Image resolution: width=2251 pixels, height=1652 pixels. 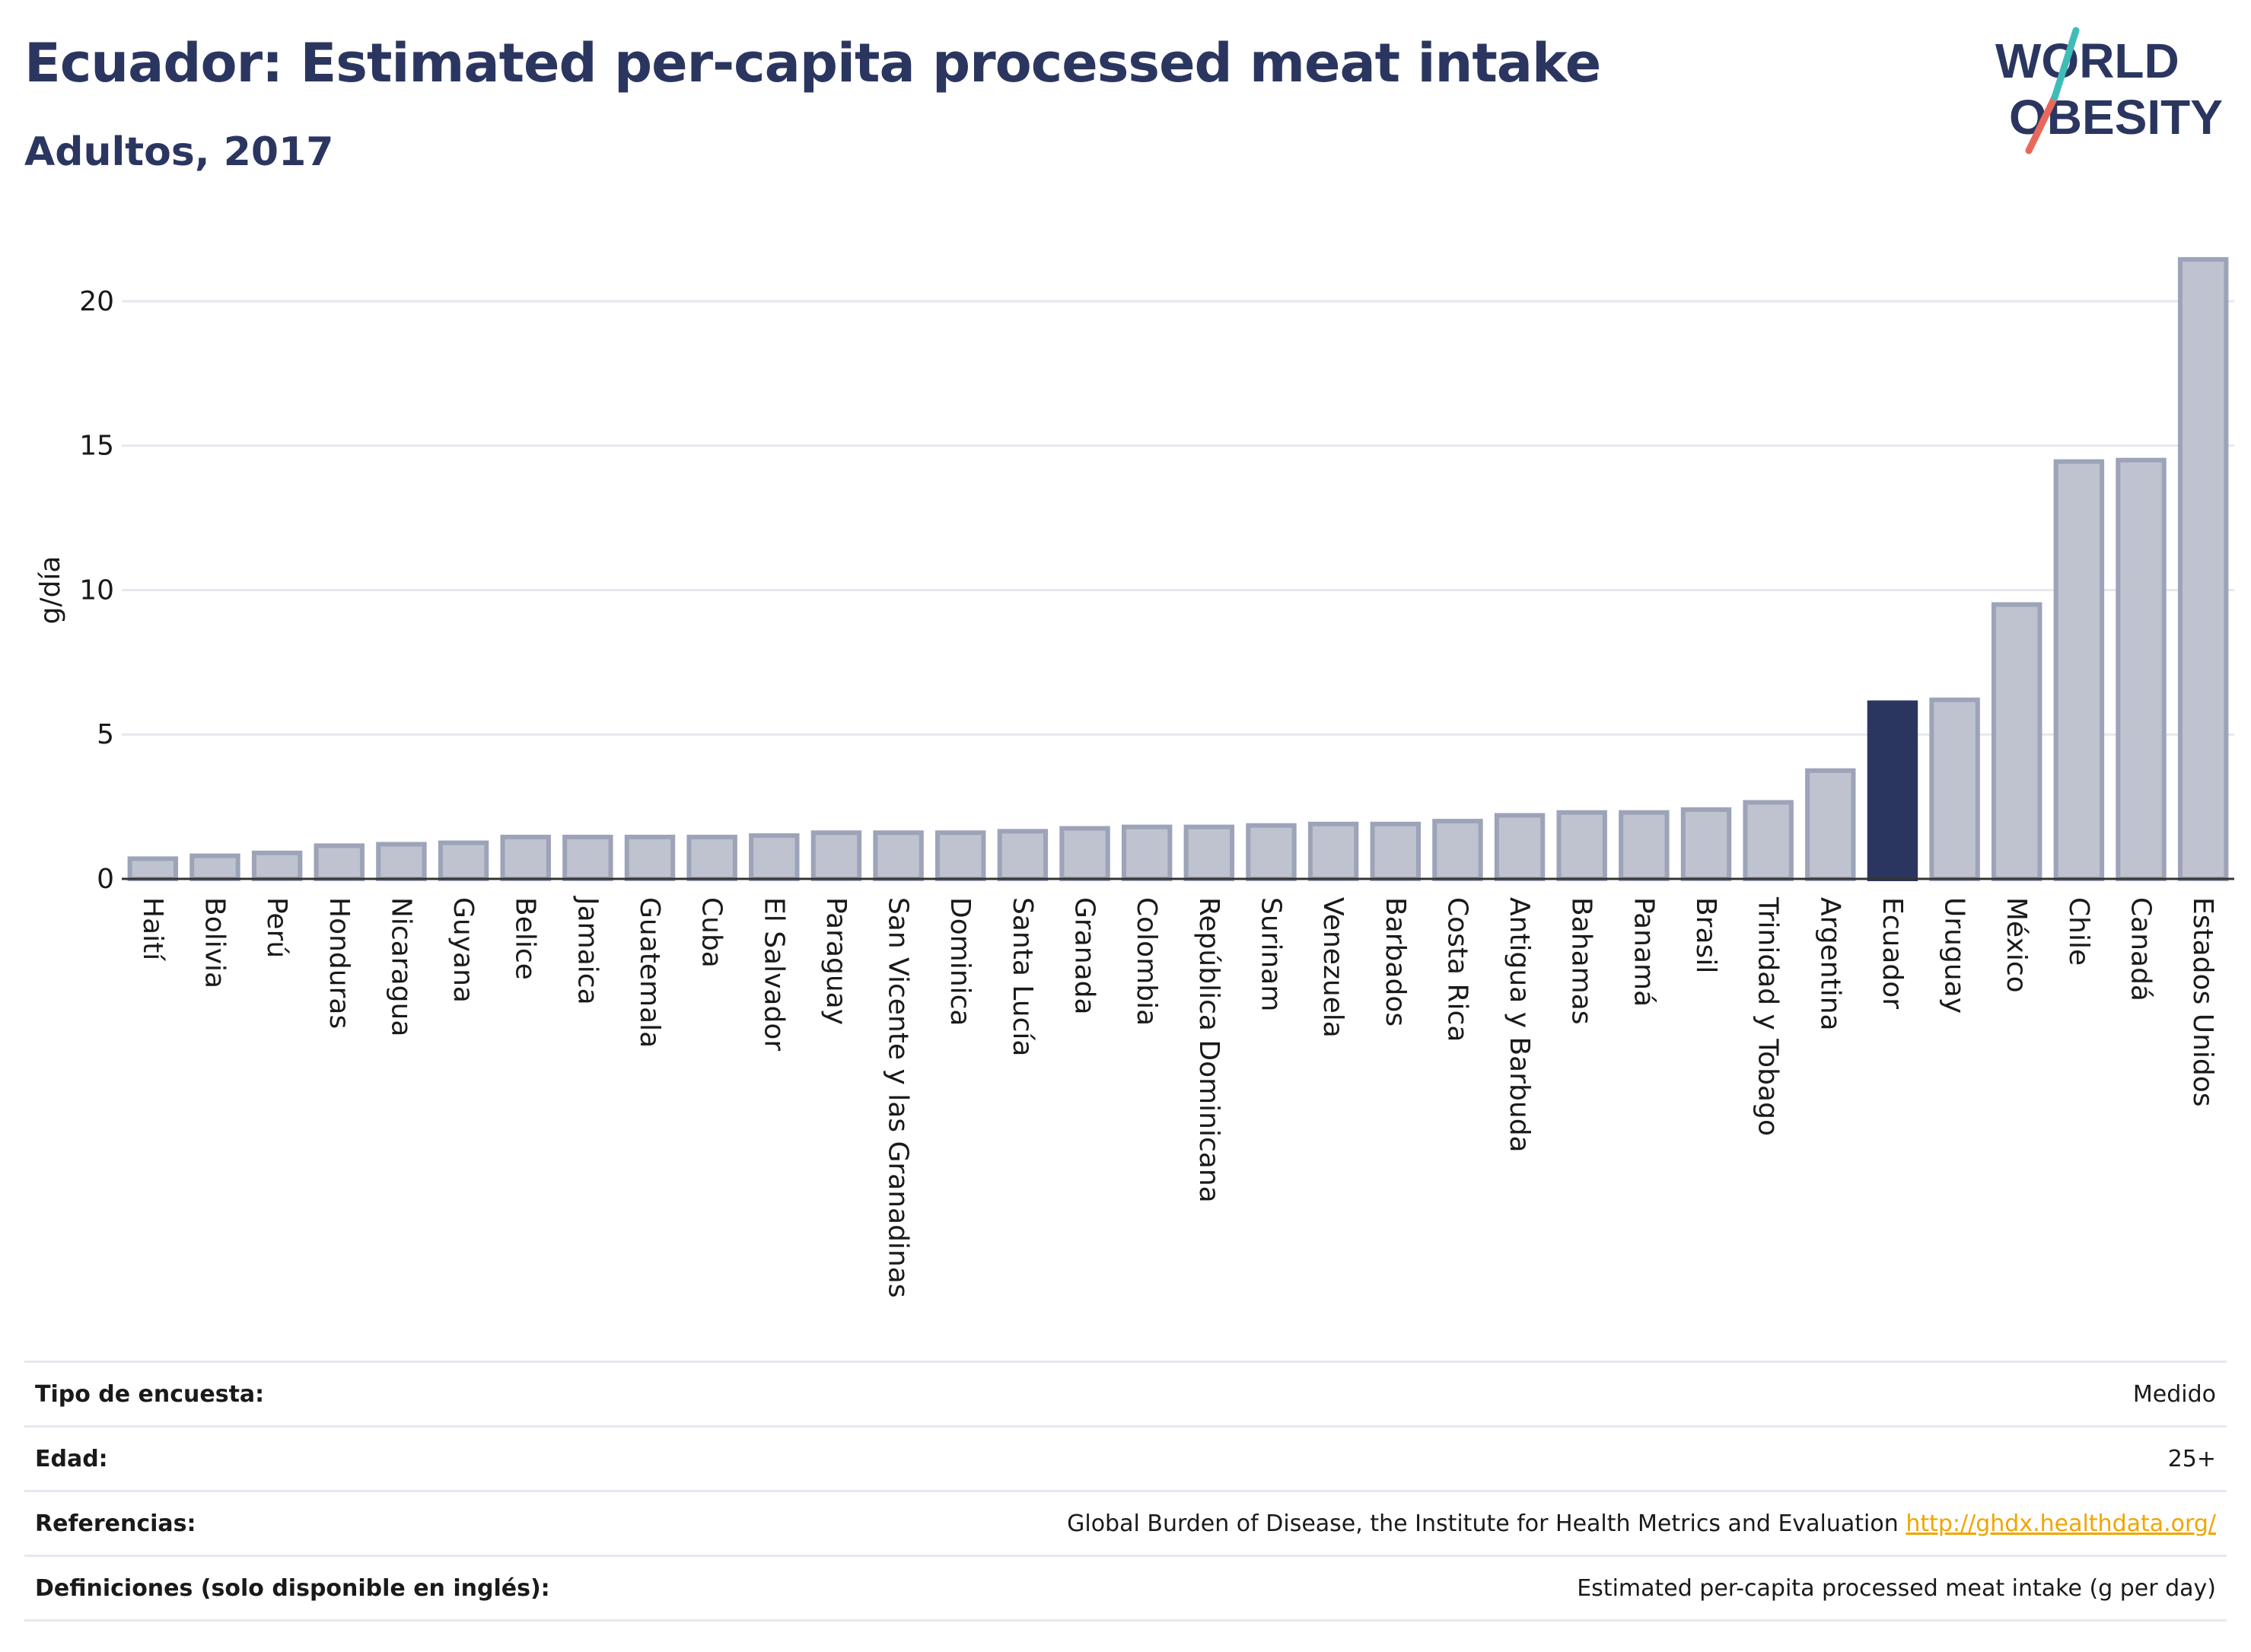 What do you see at coordinates (50, 590) in the screenshot?
I see `y-axis-label: g/día` at bounding box center [50, 590].